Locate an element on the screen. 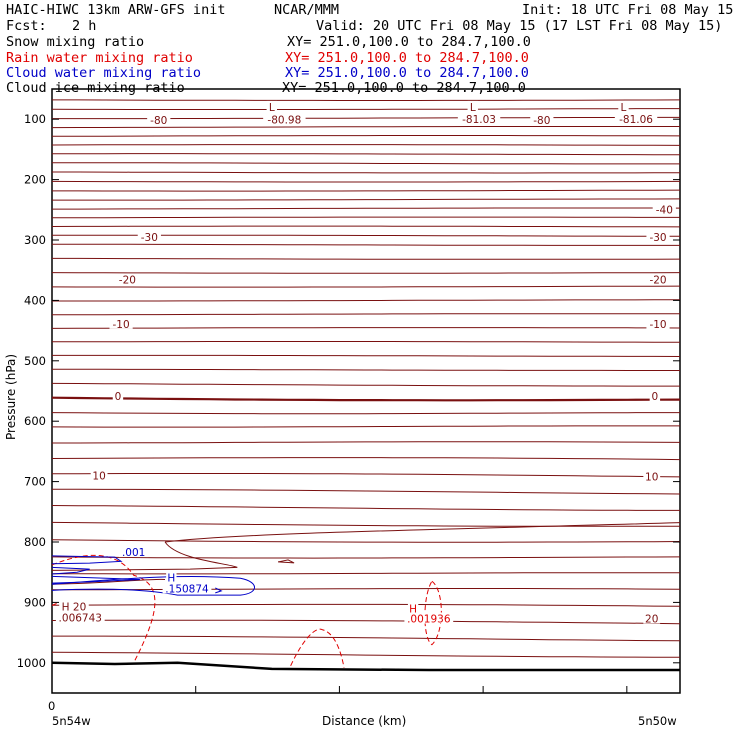 The height and width of the screenshot is (740, 740). field-xy-snow: XY= 251.0,100.0 to 284.7,100.0 is located at coordinates (409, 42).